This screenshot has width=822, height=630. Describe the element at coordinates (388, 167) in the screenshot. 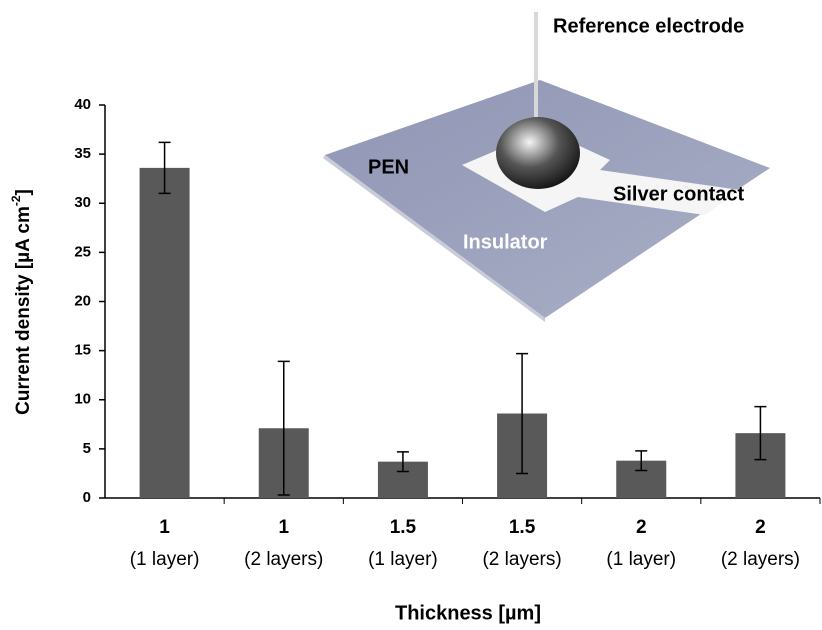

I see `annotation: PEN` at that location.